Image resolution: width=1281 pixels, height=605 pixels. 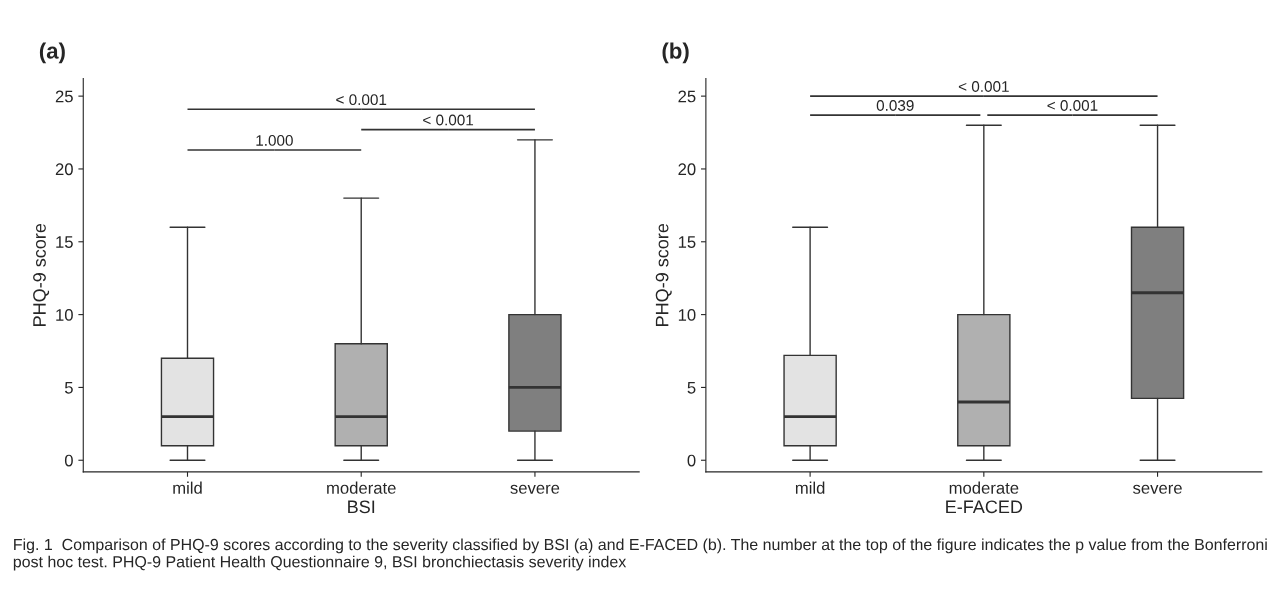 I want to click on caption: Fig. 1 Comparison of PHQ-9 scores according to the severity classified by BSI (a) and E-FACED (b). The number at the top of the figure indicates the p value from the Bonferroni post hoc test. PHQ-9 Patient Health Questionnaire 9, BSI bronchiectasis severity index, so click(x=640, y=554).